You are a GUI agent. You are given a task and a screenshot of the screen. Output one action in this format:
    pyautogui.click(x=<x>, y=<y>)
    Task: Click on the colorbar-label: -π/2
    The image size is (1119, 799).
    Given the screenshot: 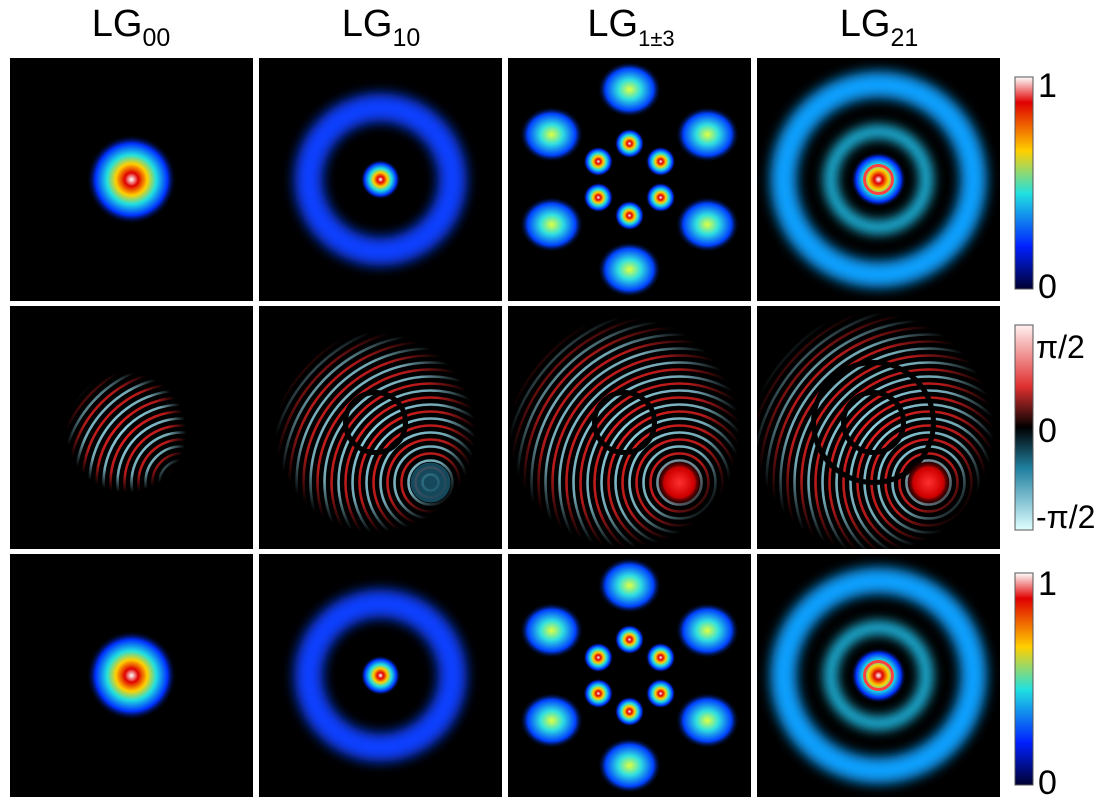 What is the action you would take?
    pyautogui.click(x=1065, y=517)
    